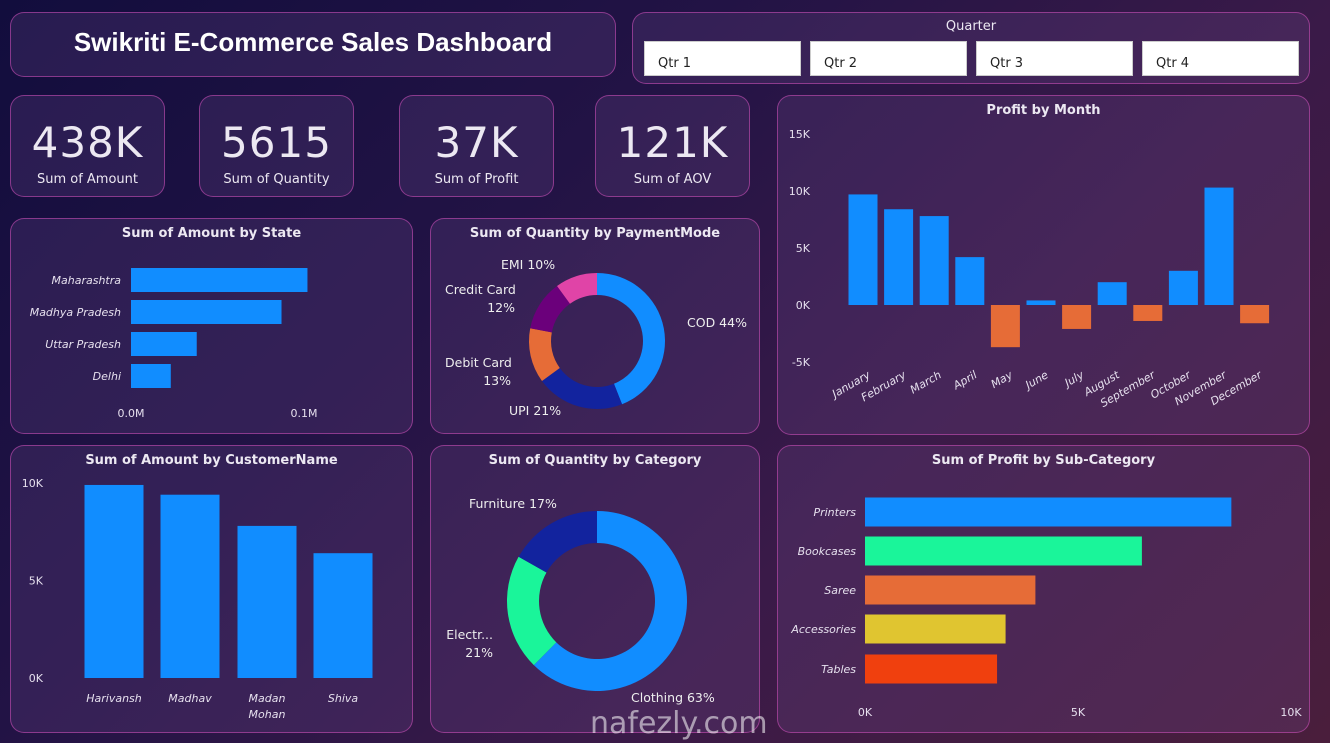 The height and width of the screenshot is (743, 1330). Describe the element at coordinates (827, 551) in the screenshot. I see `category-label: Bookcases` at that location.